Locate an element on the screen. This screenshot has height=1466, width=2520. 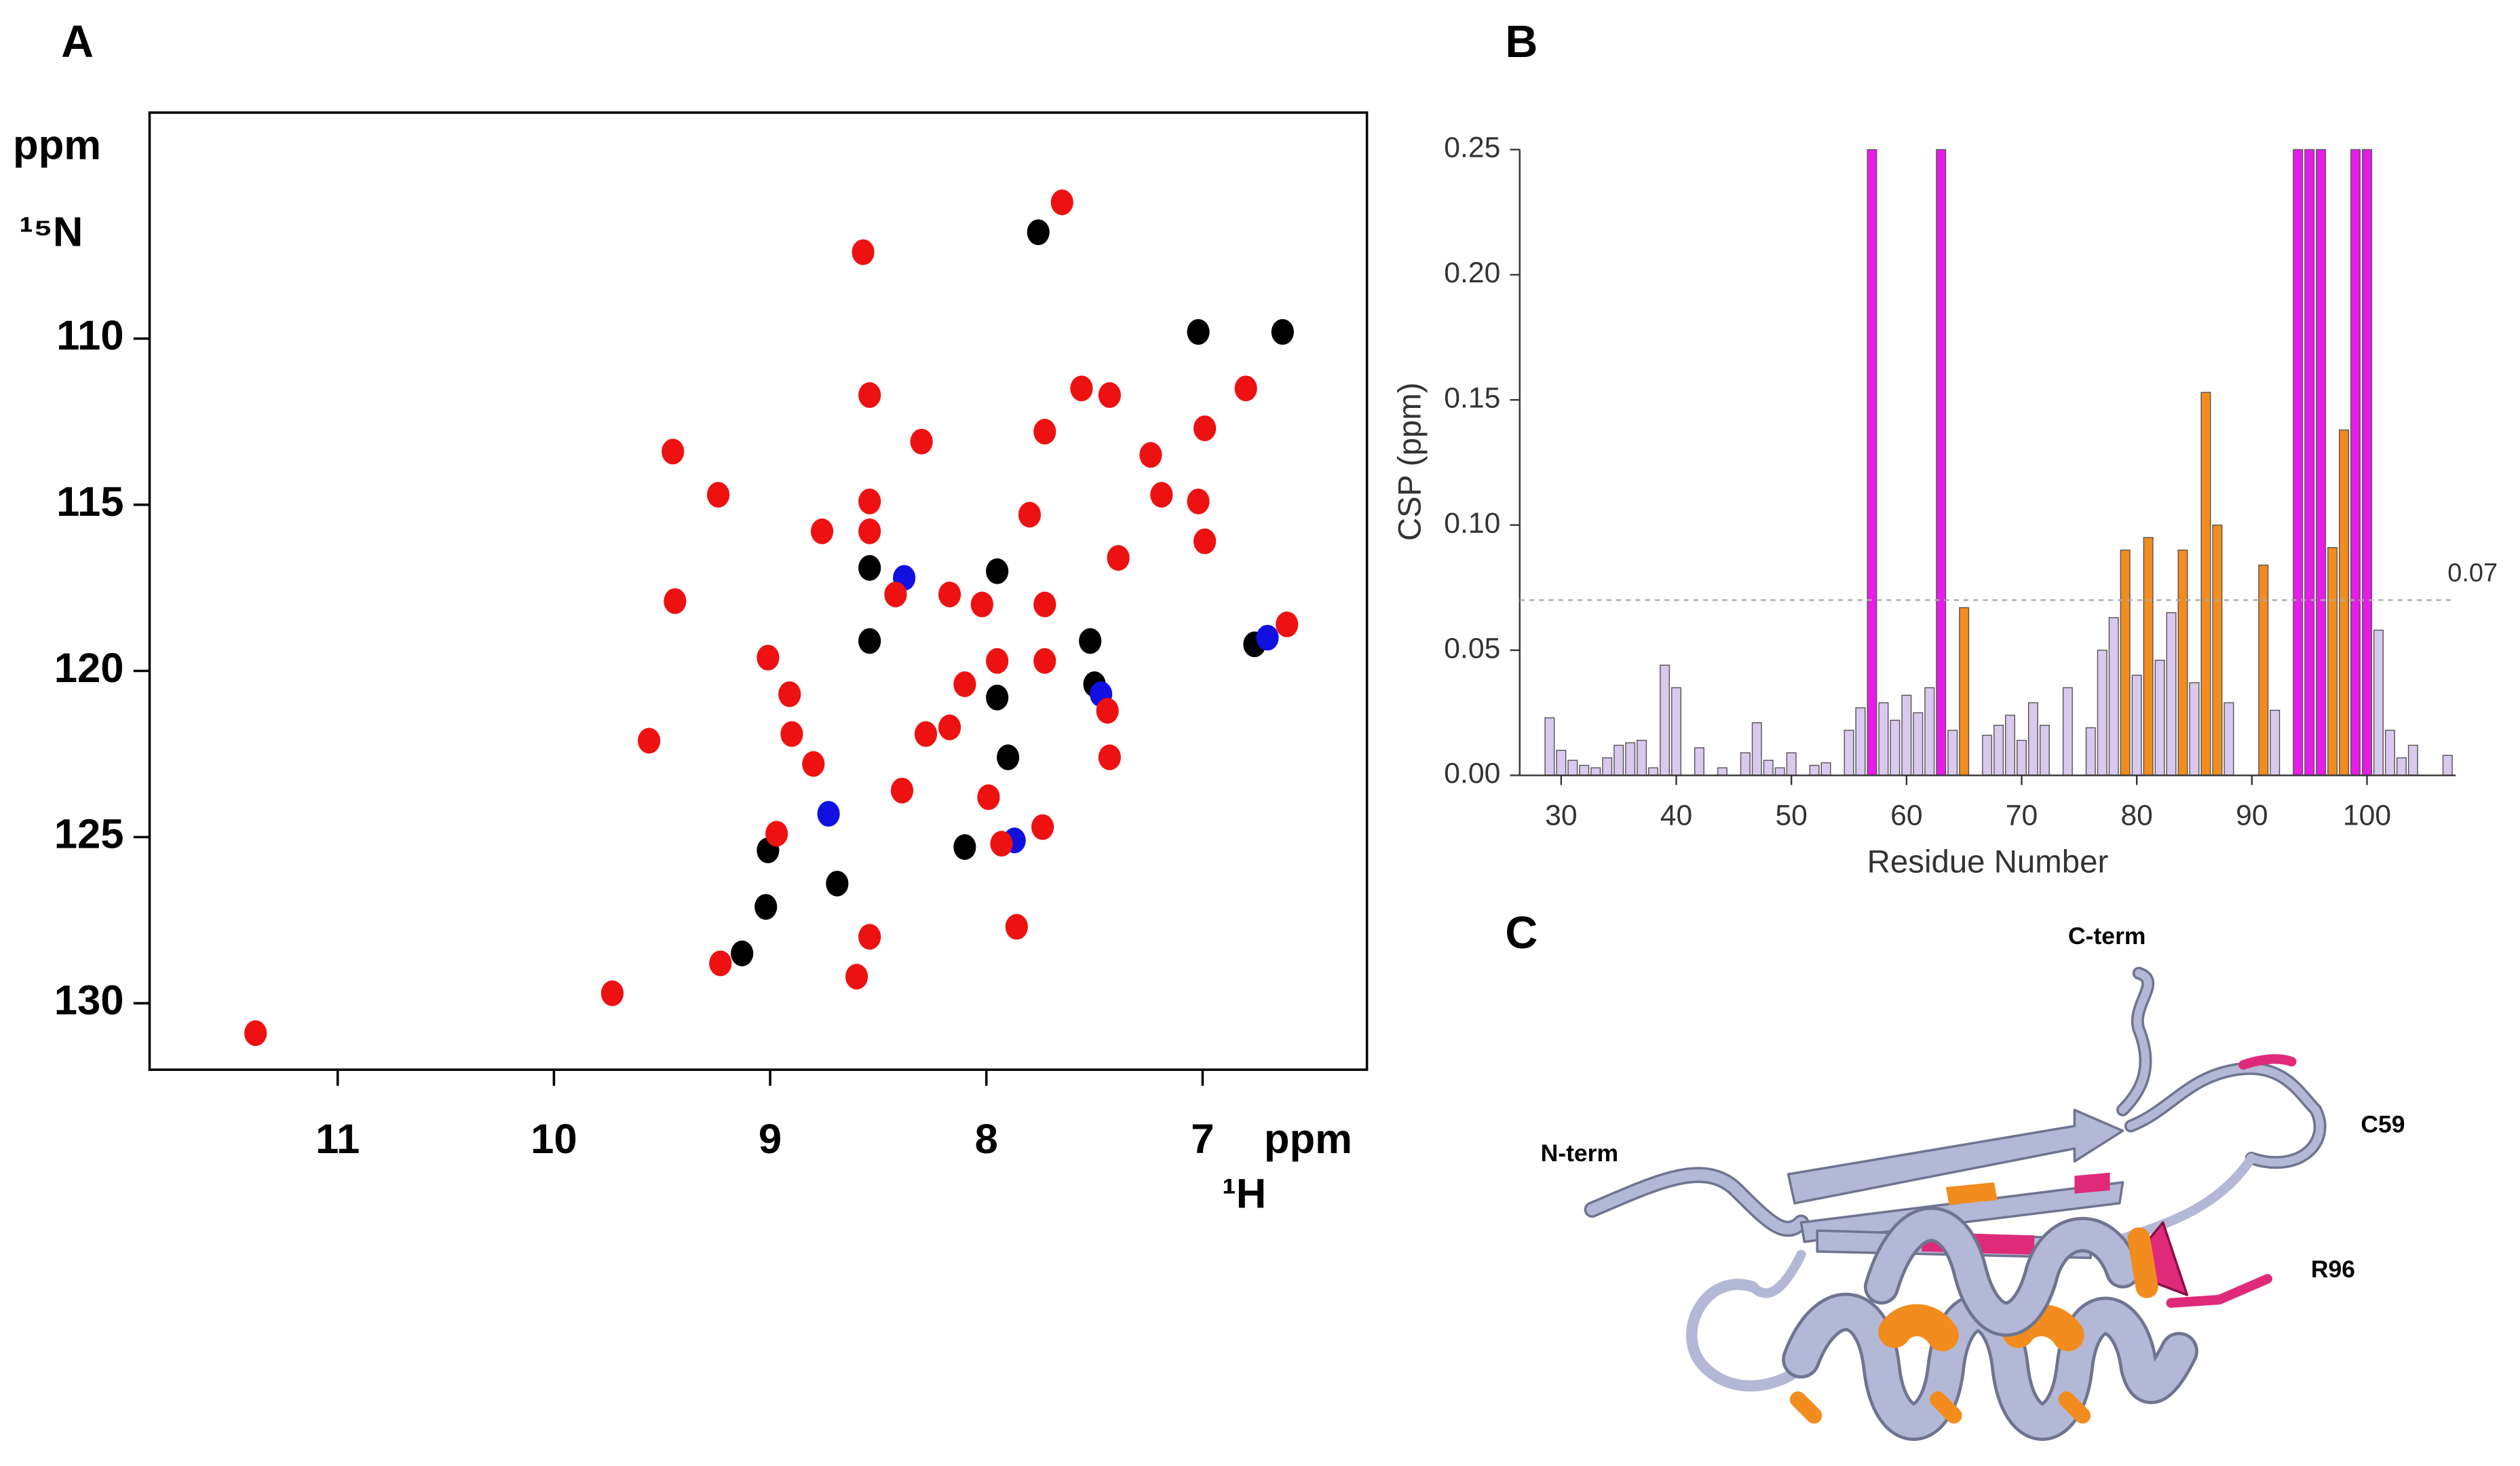
x-tick-label: 70 is located at coordinates (2022, 815).